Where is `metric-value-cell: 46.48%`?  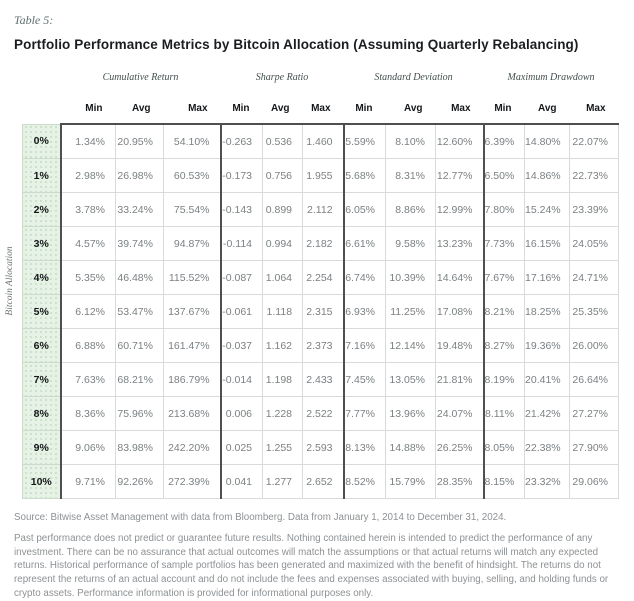 metric-value-cell: 46.48% is located at coordinates (139, 277).